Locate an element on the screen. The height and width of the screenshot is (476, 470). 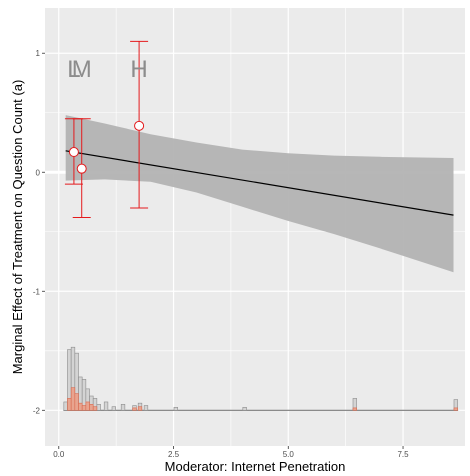
y-tick-label: 0 is located at coordinates (38, 172).